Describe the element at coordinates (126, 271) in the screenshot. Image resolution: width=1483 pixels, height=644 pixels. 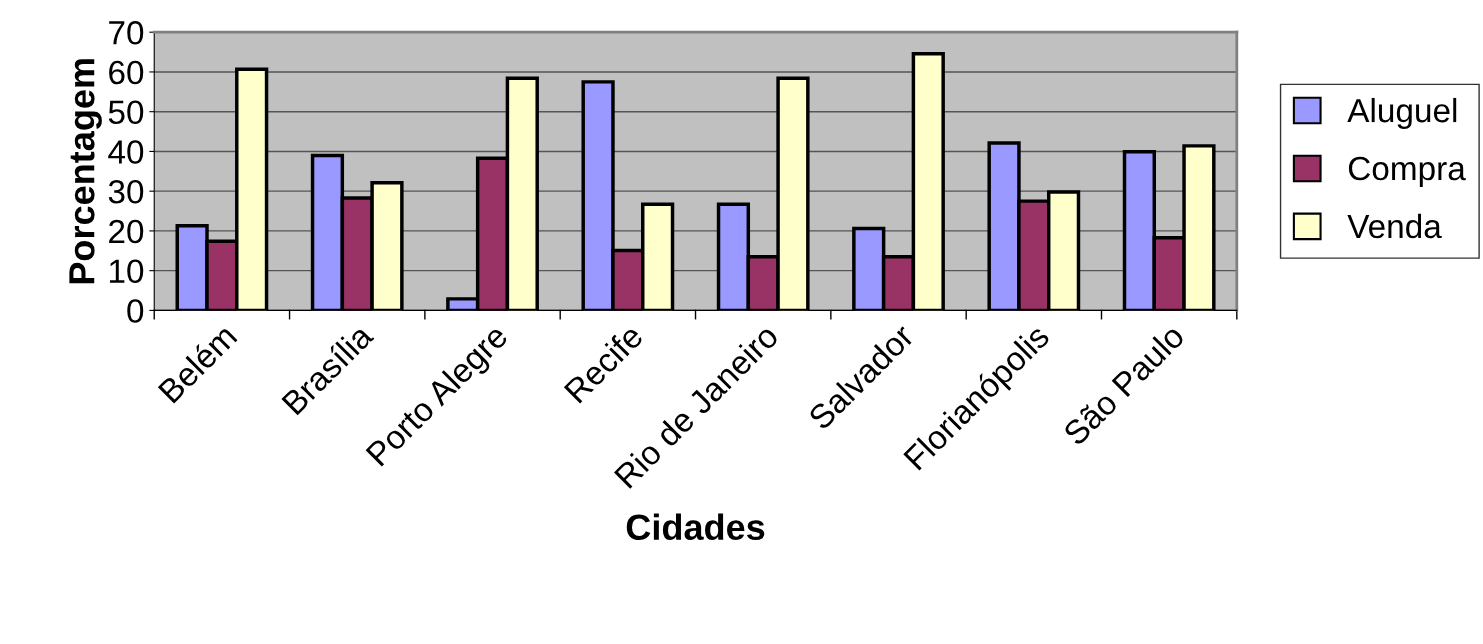
I see `y-tick-label: 10` at that location.